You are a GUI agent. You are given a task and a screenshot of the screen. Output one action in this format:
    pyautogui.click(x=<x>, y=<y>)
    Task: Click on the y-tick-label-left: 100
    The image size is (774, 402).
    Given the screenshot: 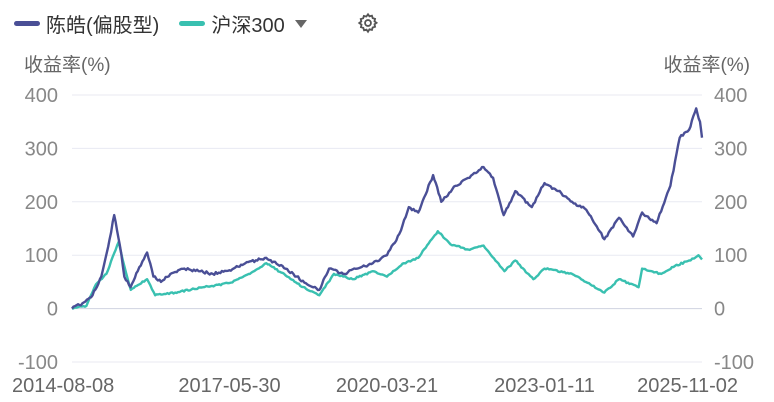 What is the action you would take?
    pyautogui.click(x=41, y=256)
    